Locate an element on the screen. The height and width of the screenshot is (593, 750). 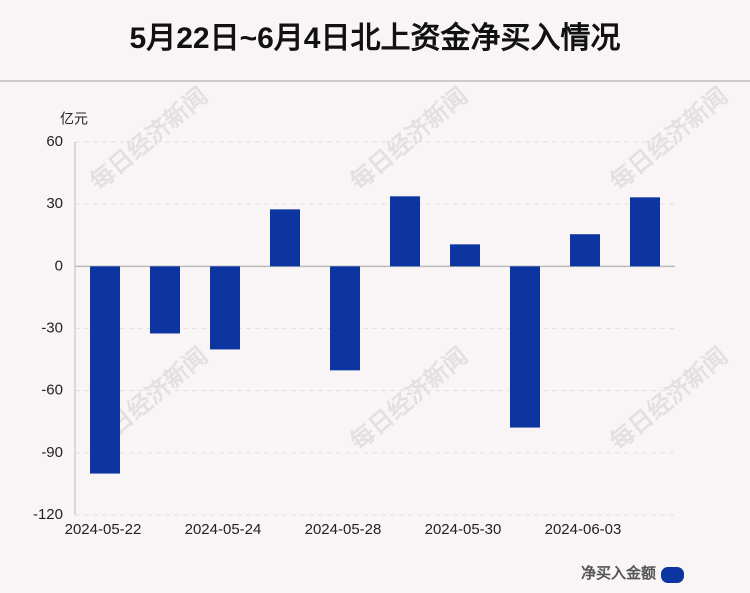
x-tick-label: 2024-05-30 is located at coordinates (463, 529).